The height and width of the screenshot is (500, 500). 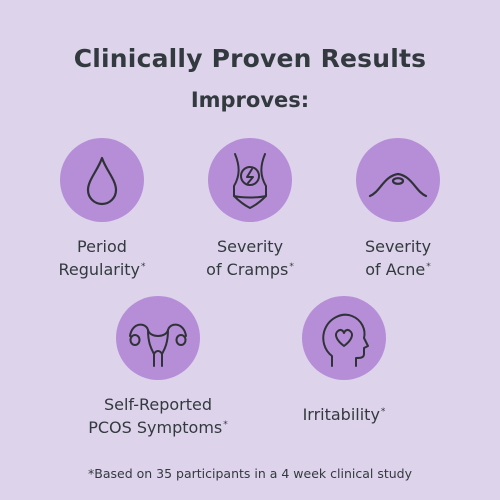 What do you see at coordinates (158, 416) in the screenshot?
I see `benefit-label: Self-Reported PCOS Symptoms*` at bounding box center [158, 416].